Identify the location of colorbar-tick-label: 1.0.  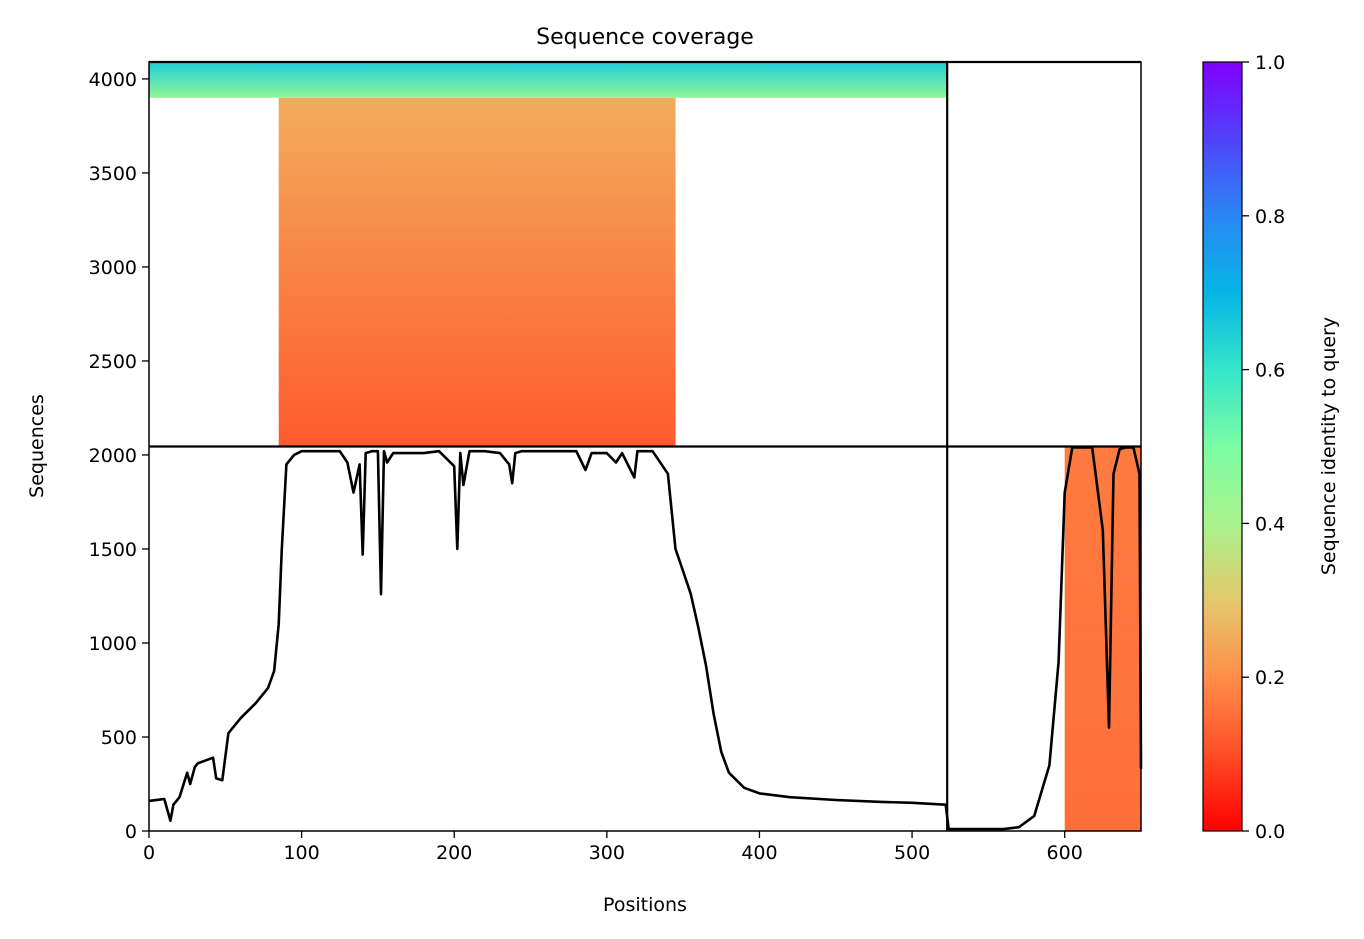
(1270, 63).